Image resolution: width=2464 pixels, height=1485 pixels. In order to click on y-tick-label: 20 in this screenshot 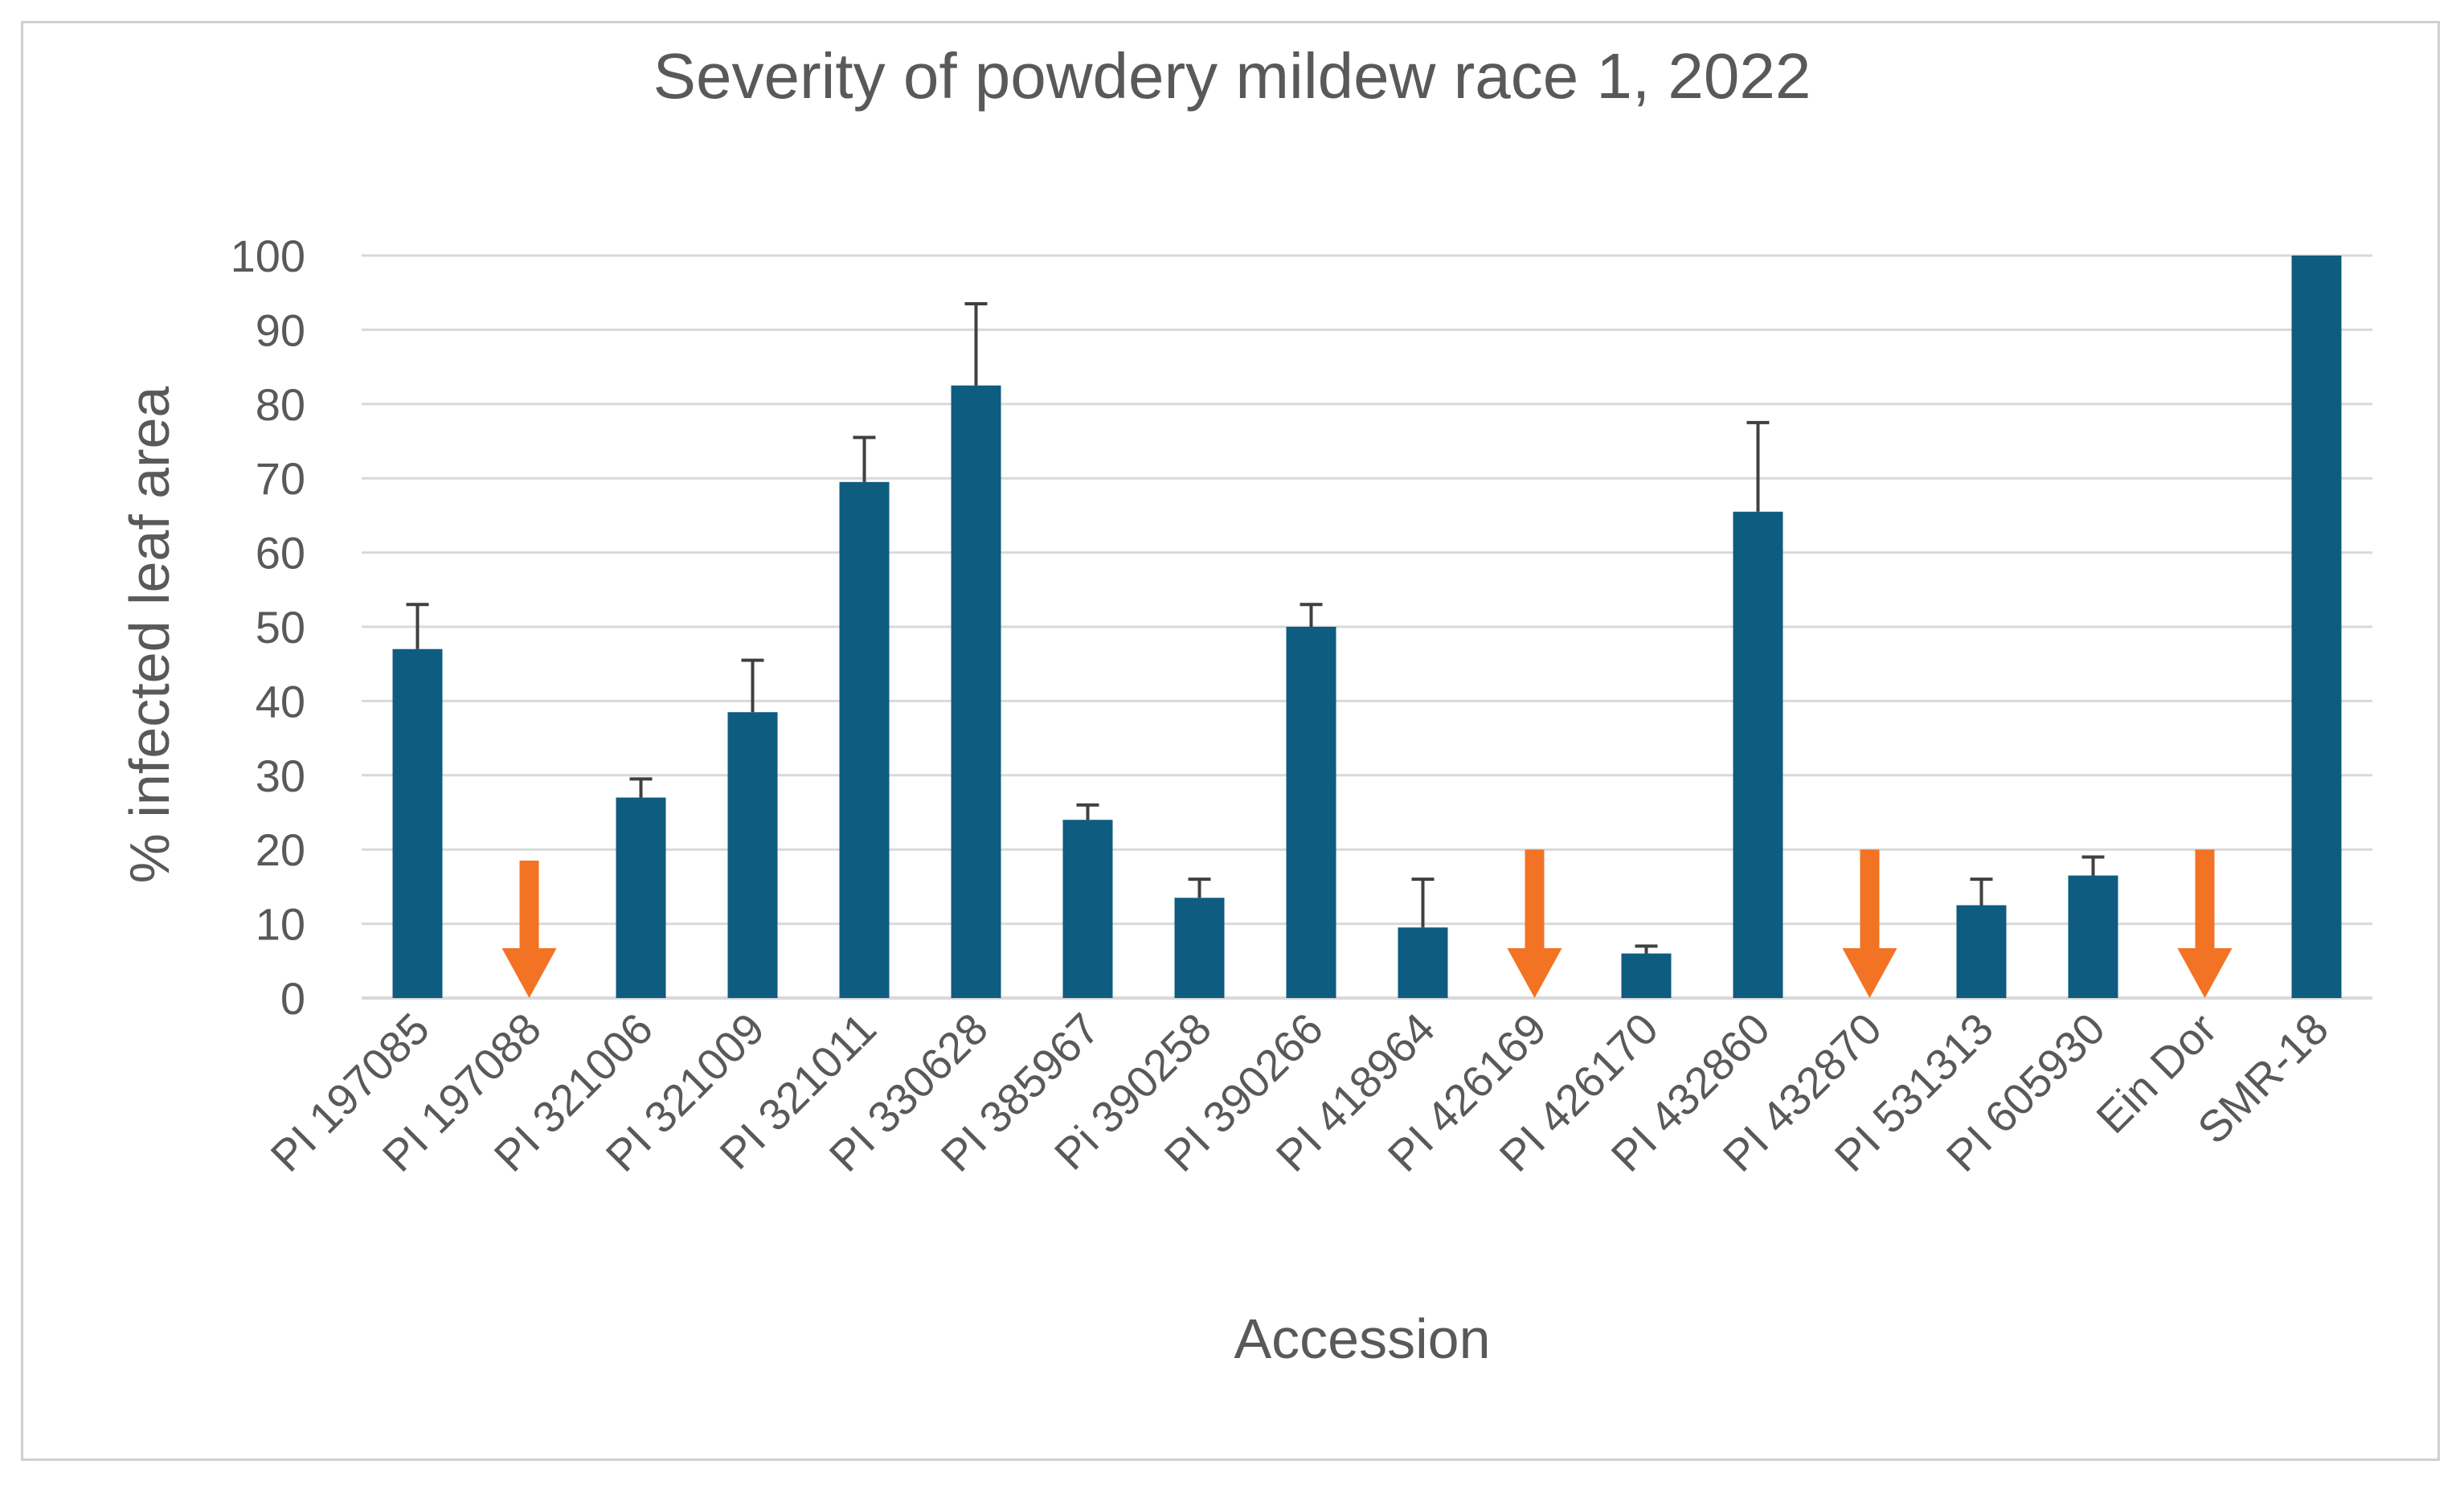, I will do `click(280, 849)`.